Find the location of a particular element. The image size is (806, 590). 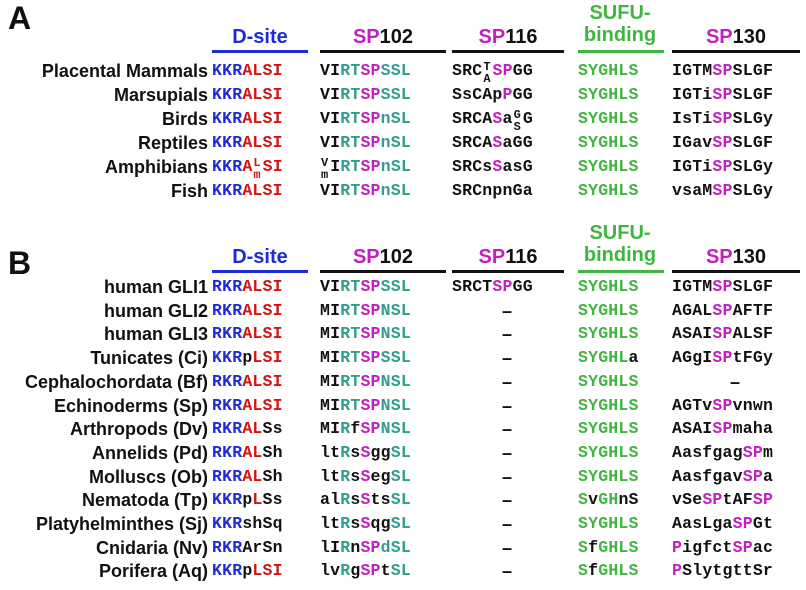

panel-b-sp130-seq: AasfgavSPa is located at coordinates (723, 476).